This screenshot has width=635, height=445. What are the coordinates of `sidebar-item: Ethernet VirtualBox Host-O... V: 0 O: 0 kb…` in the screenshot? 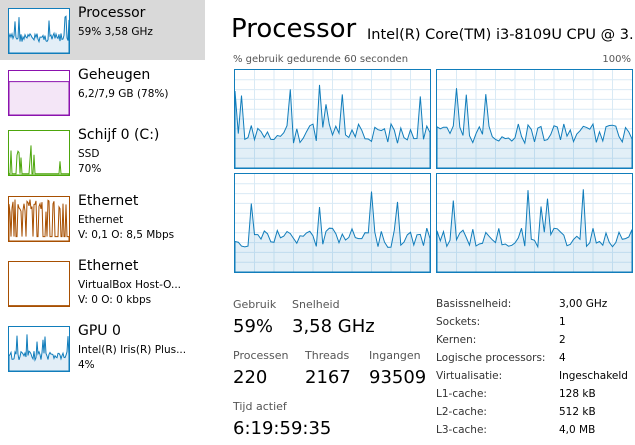 It's located at (102, 283).